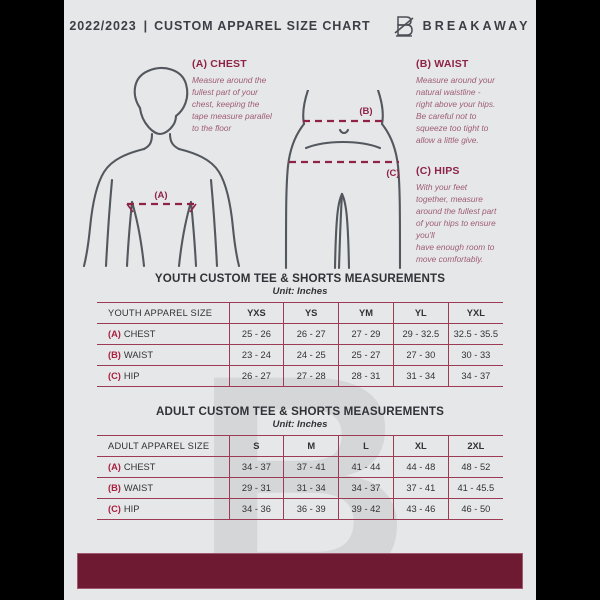 The height and width of the screenshot is (600, 600). I want to click on waist-marker-label: (B), so click(365, 111).